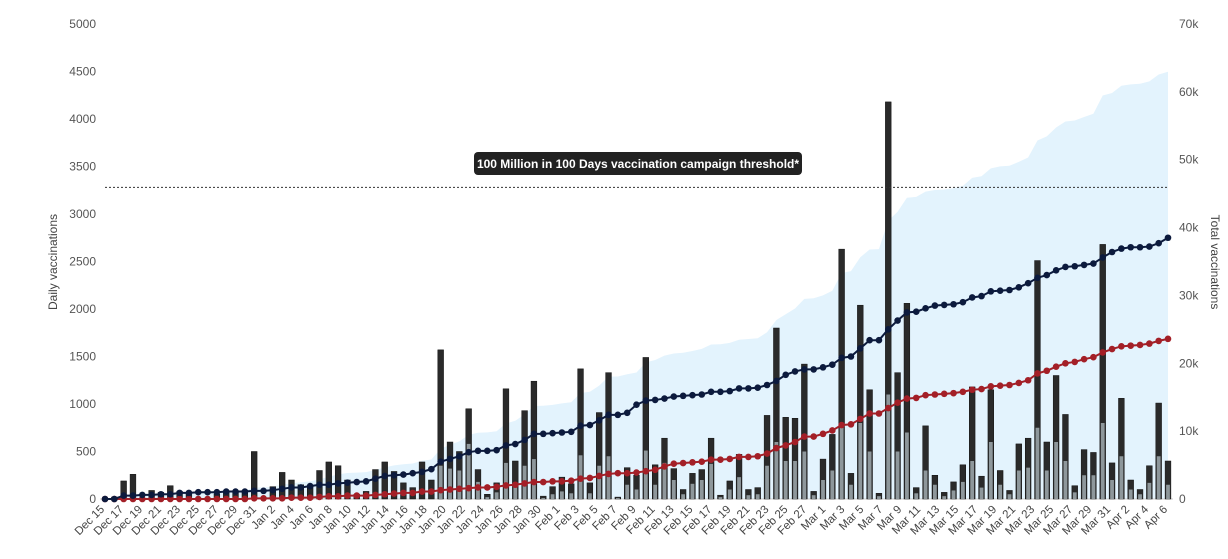 This screenshot has height=559, width=1228. What do you see at coordinates (1189, 431) in the screenshot?
I see `y2-tick-label: 10k` at bounding box center [1189, 431].